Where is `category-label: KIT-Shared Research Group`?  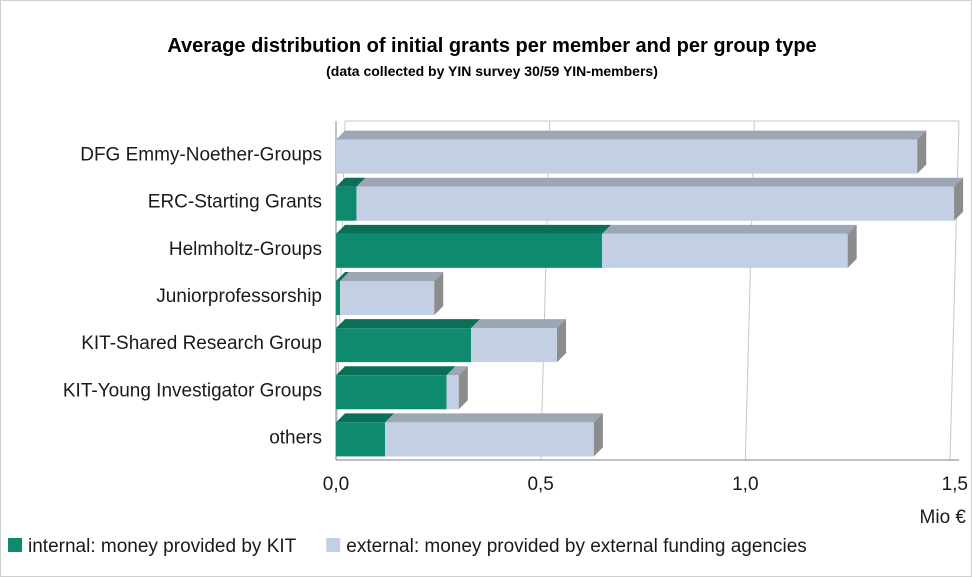
category-label: KIT-Shared Research Group is located at coordinates (201, 343).